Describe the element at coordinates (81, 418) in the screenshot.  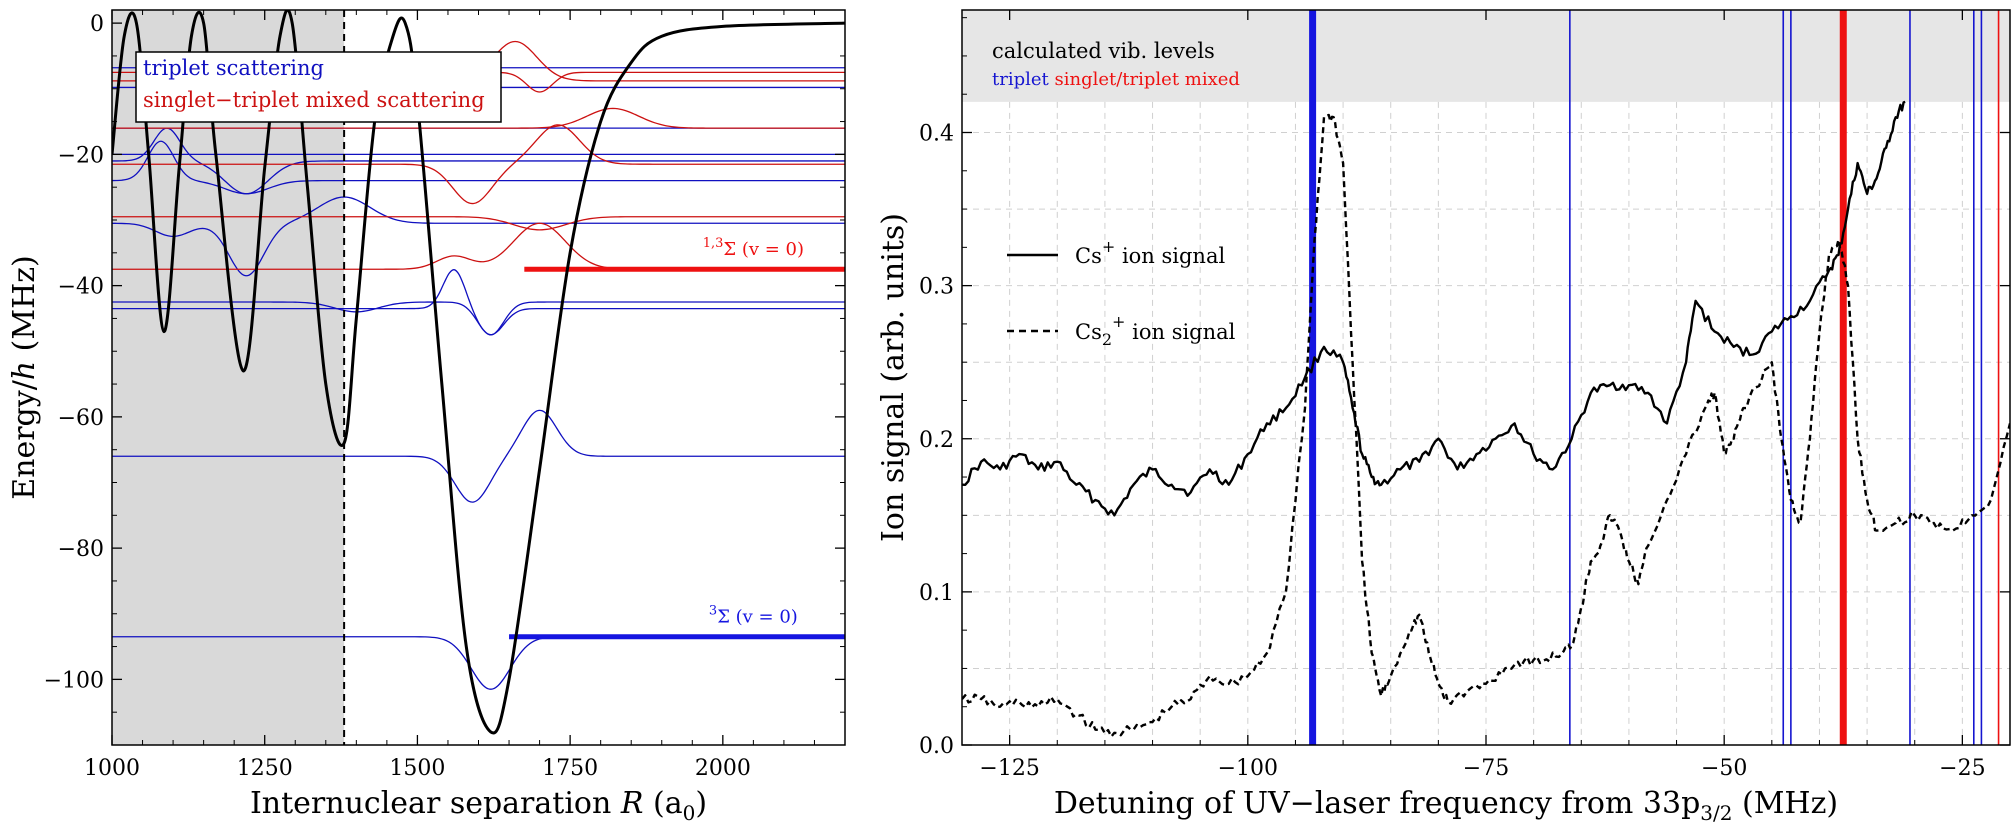
I see `y-tick-label: −60` at that location.